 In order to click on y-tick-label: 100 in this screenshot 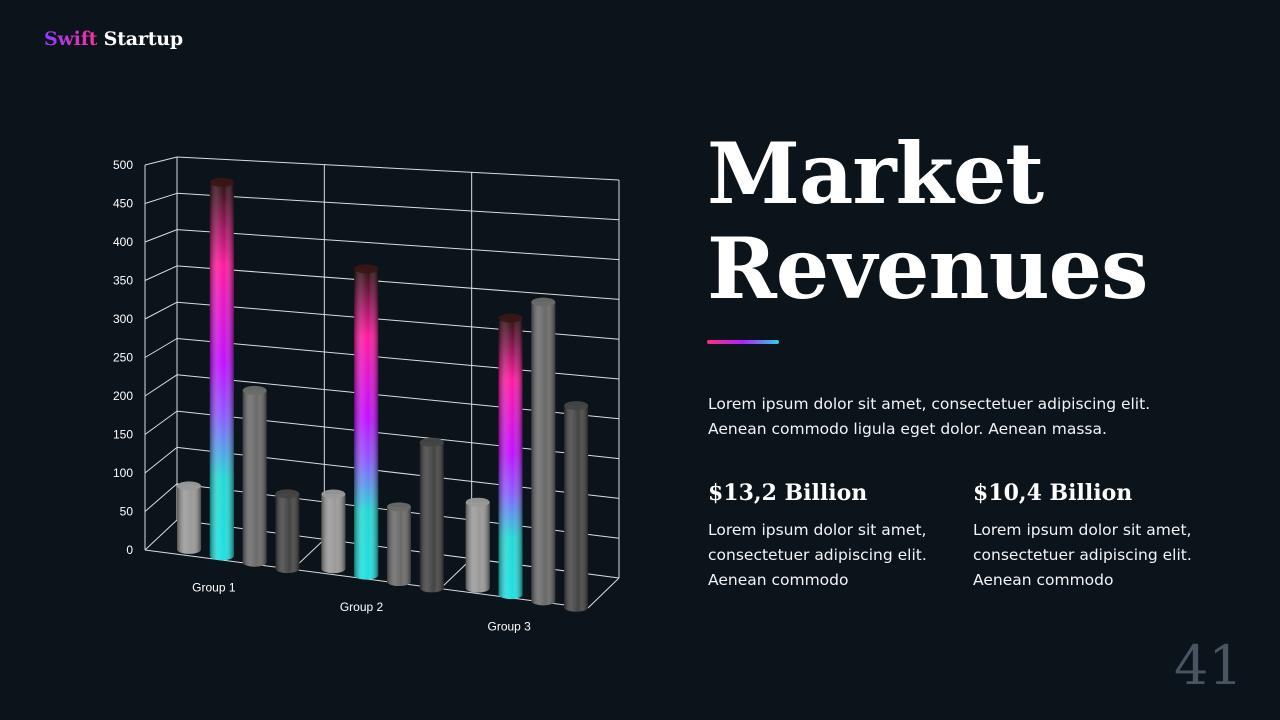, I will do `click(123, 473)`.